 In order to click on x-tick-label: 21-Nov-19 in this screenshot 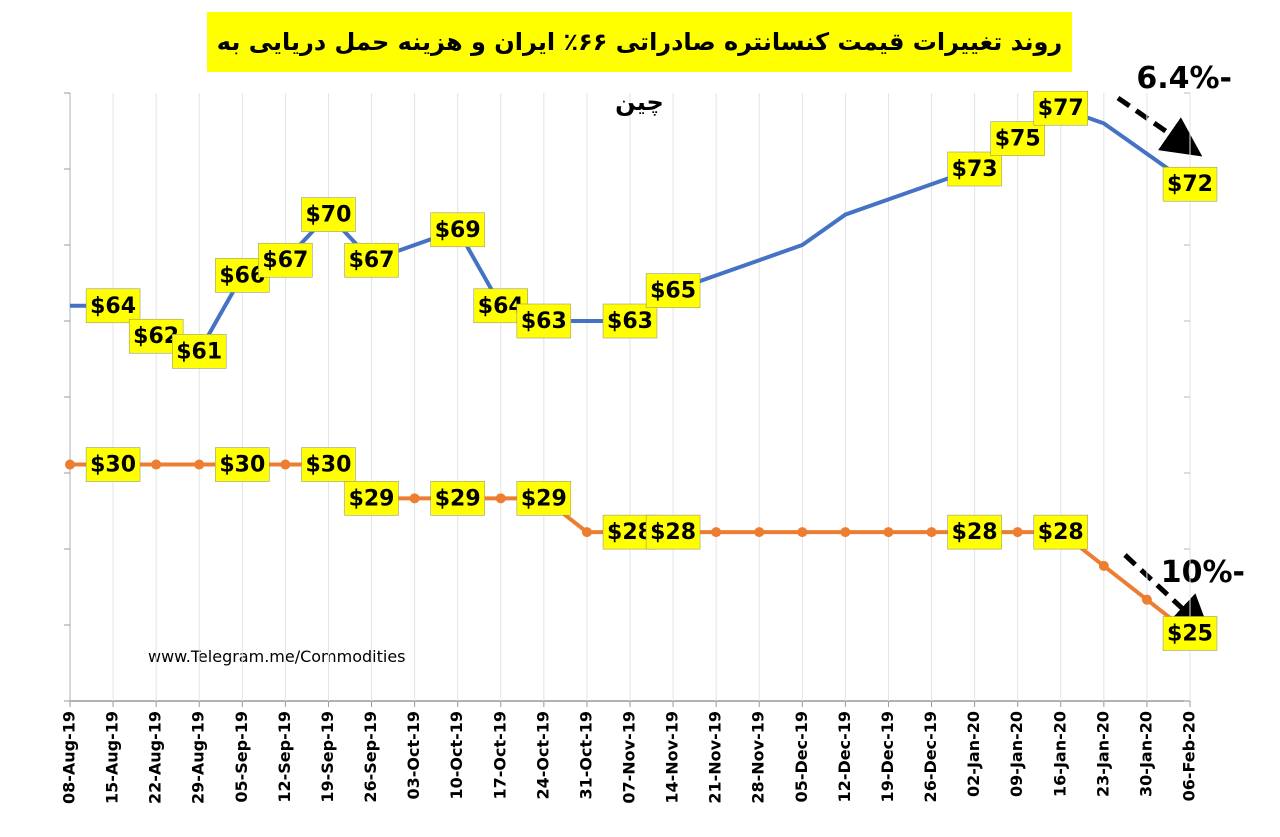, I will do `click(715, 757)`.